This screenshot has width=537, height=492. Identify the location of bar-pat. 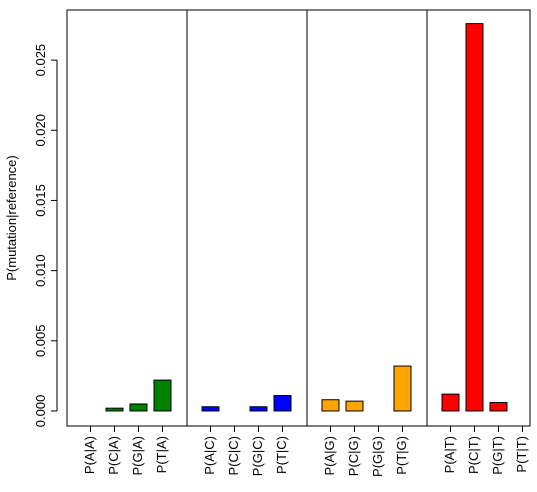
(450, 402).